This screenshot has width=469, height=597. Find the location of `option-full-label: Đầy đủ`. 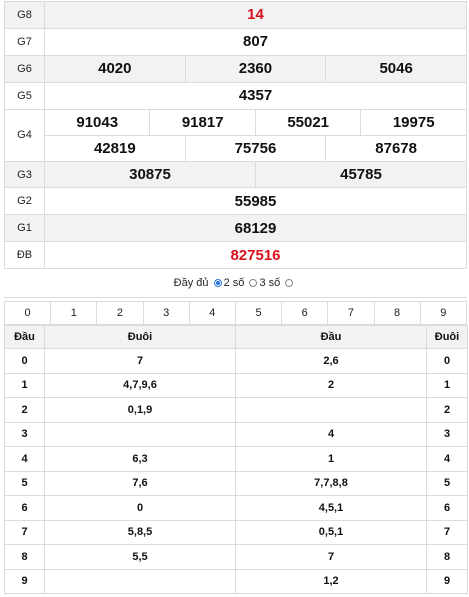

option-full-label: Đầy đủ is located at coordinates (191, 283).